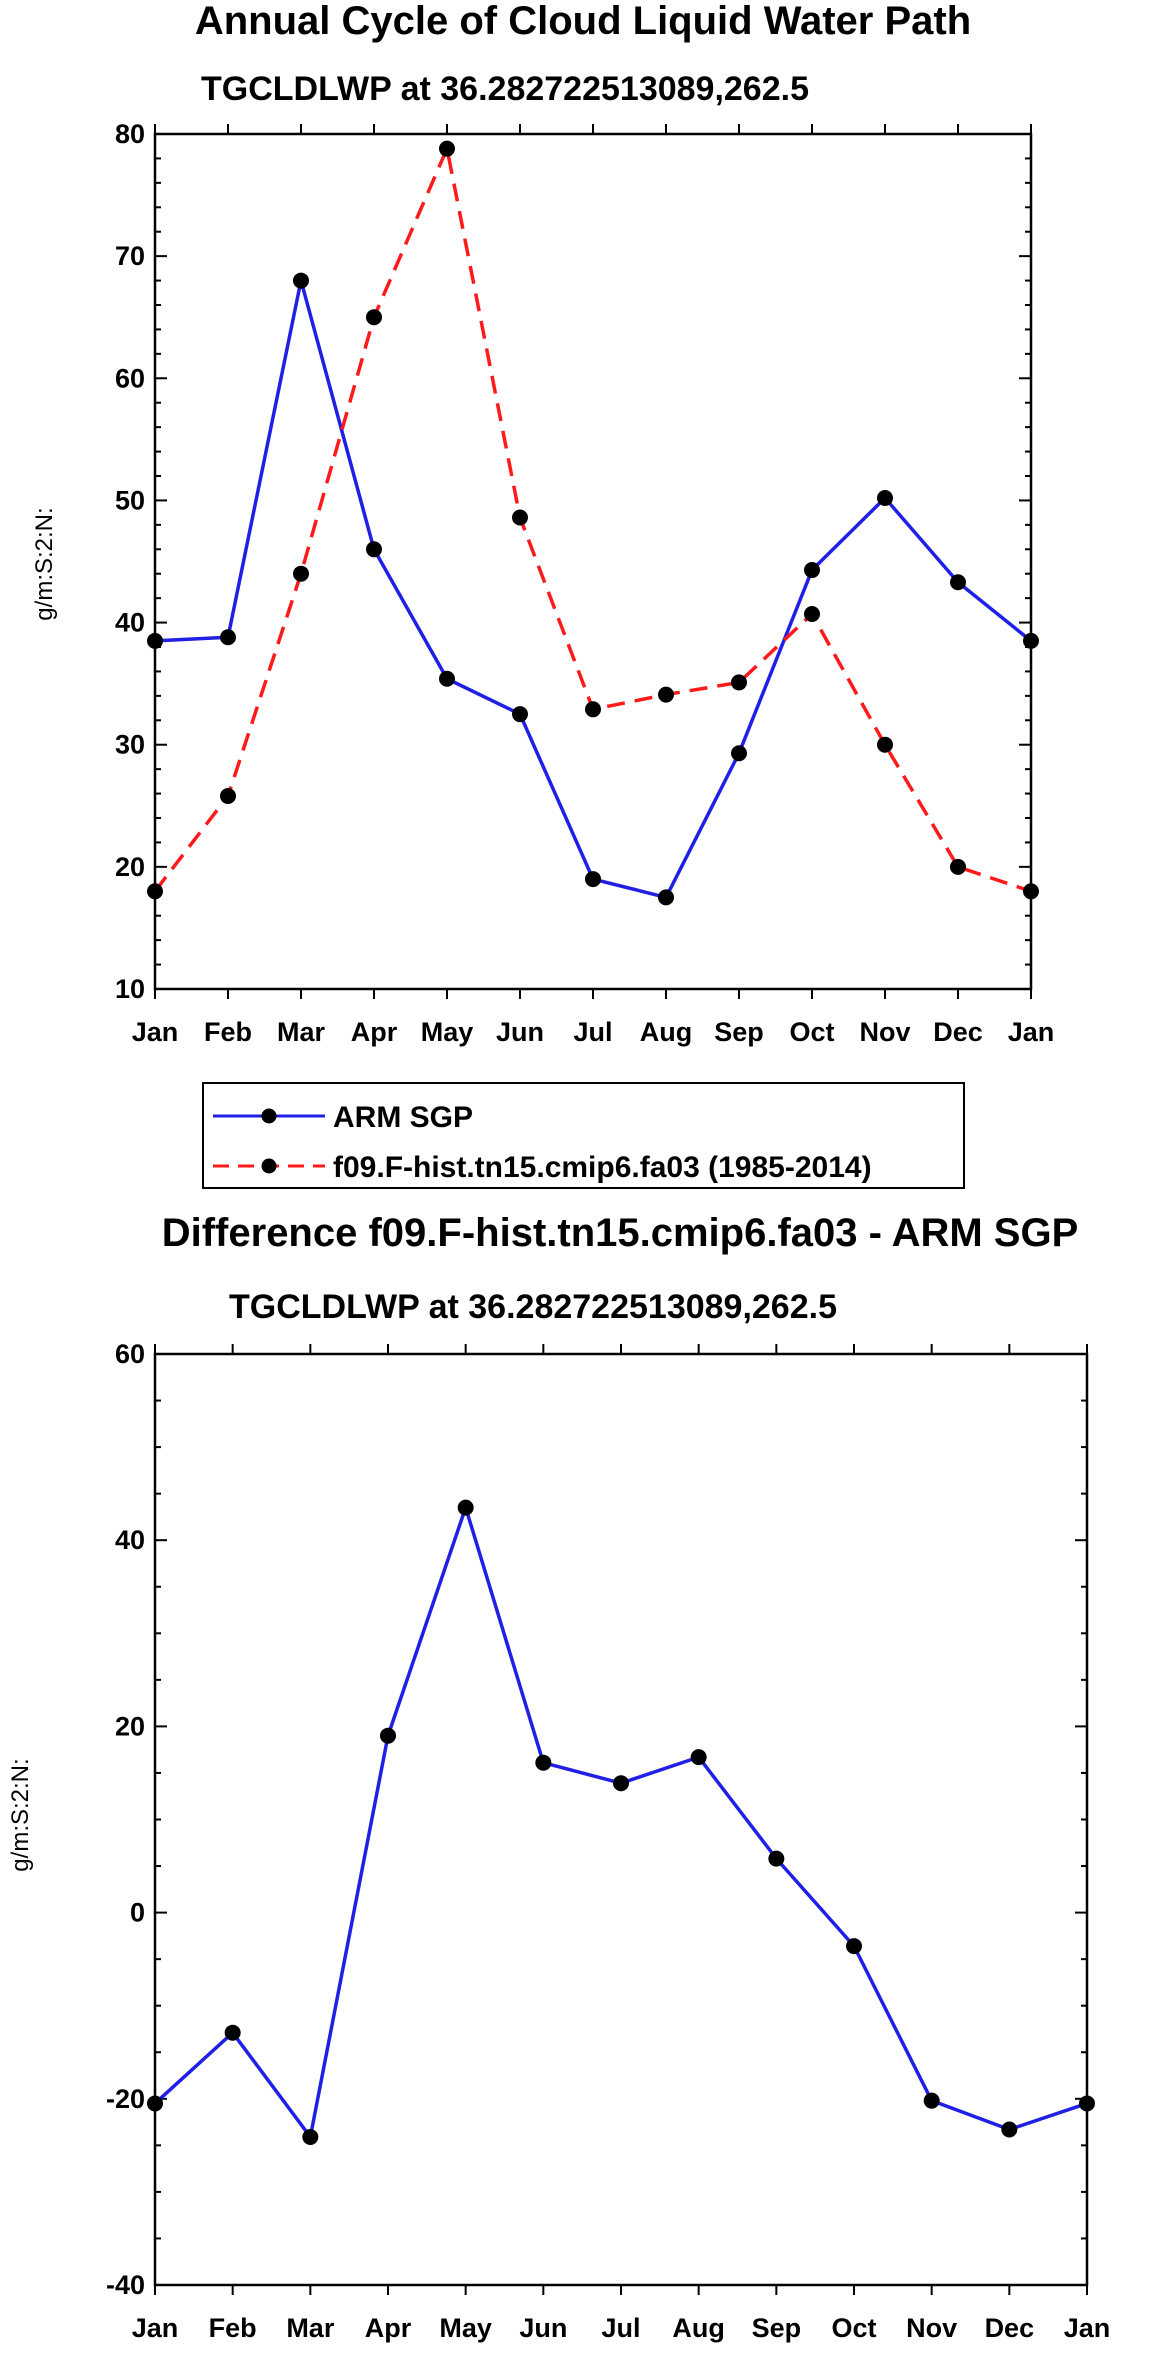 Image resolution: width=1161 pixels, height=2366 pixels. Describe the element at coordinates (1010, 2328) in the screenshot. I see `chart2-xtick-label: Dec` at that location.